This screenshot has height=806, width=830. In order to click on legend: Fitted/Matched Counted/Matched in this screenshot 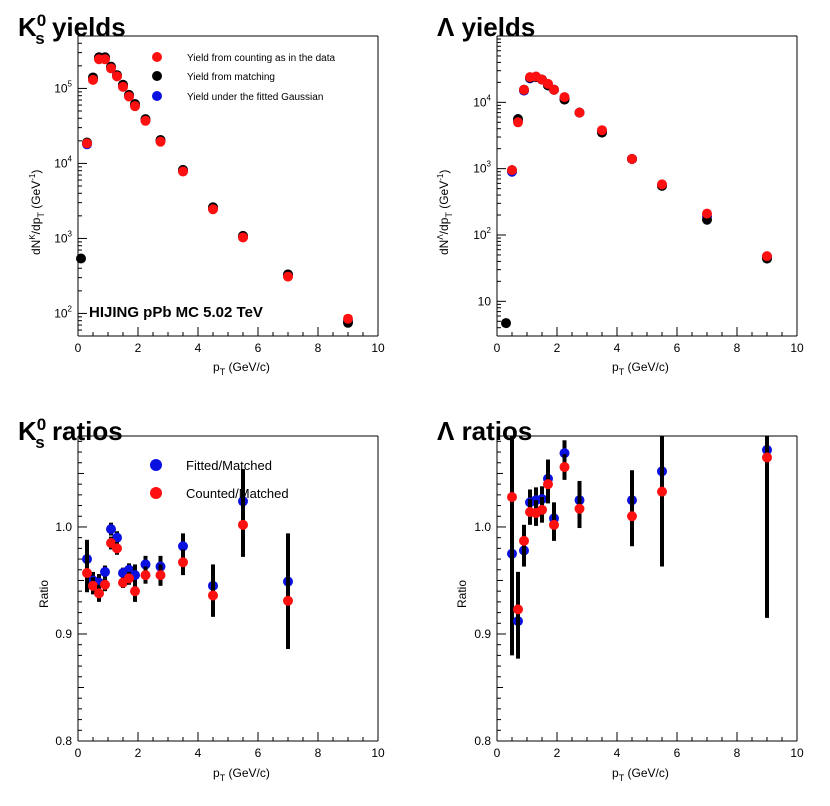, I will do `click(219, 479)`.